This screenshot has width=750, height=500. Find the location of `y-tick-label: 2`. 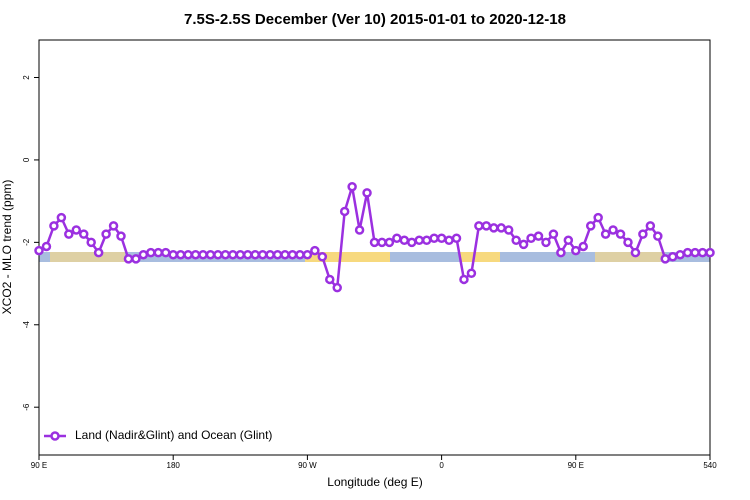

y-tick-label: 2 is located at coordinates (26, 77).